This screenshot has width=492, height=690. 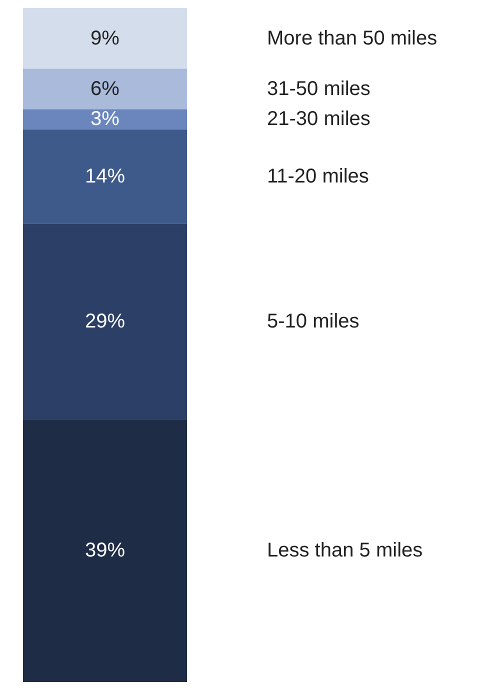 I want to click on data-label: 39%, so click(x=105, y=551).